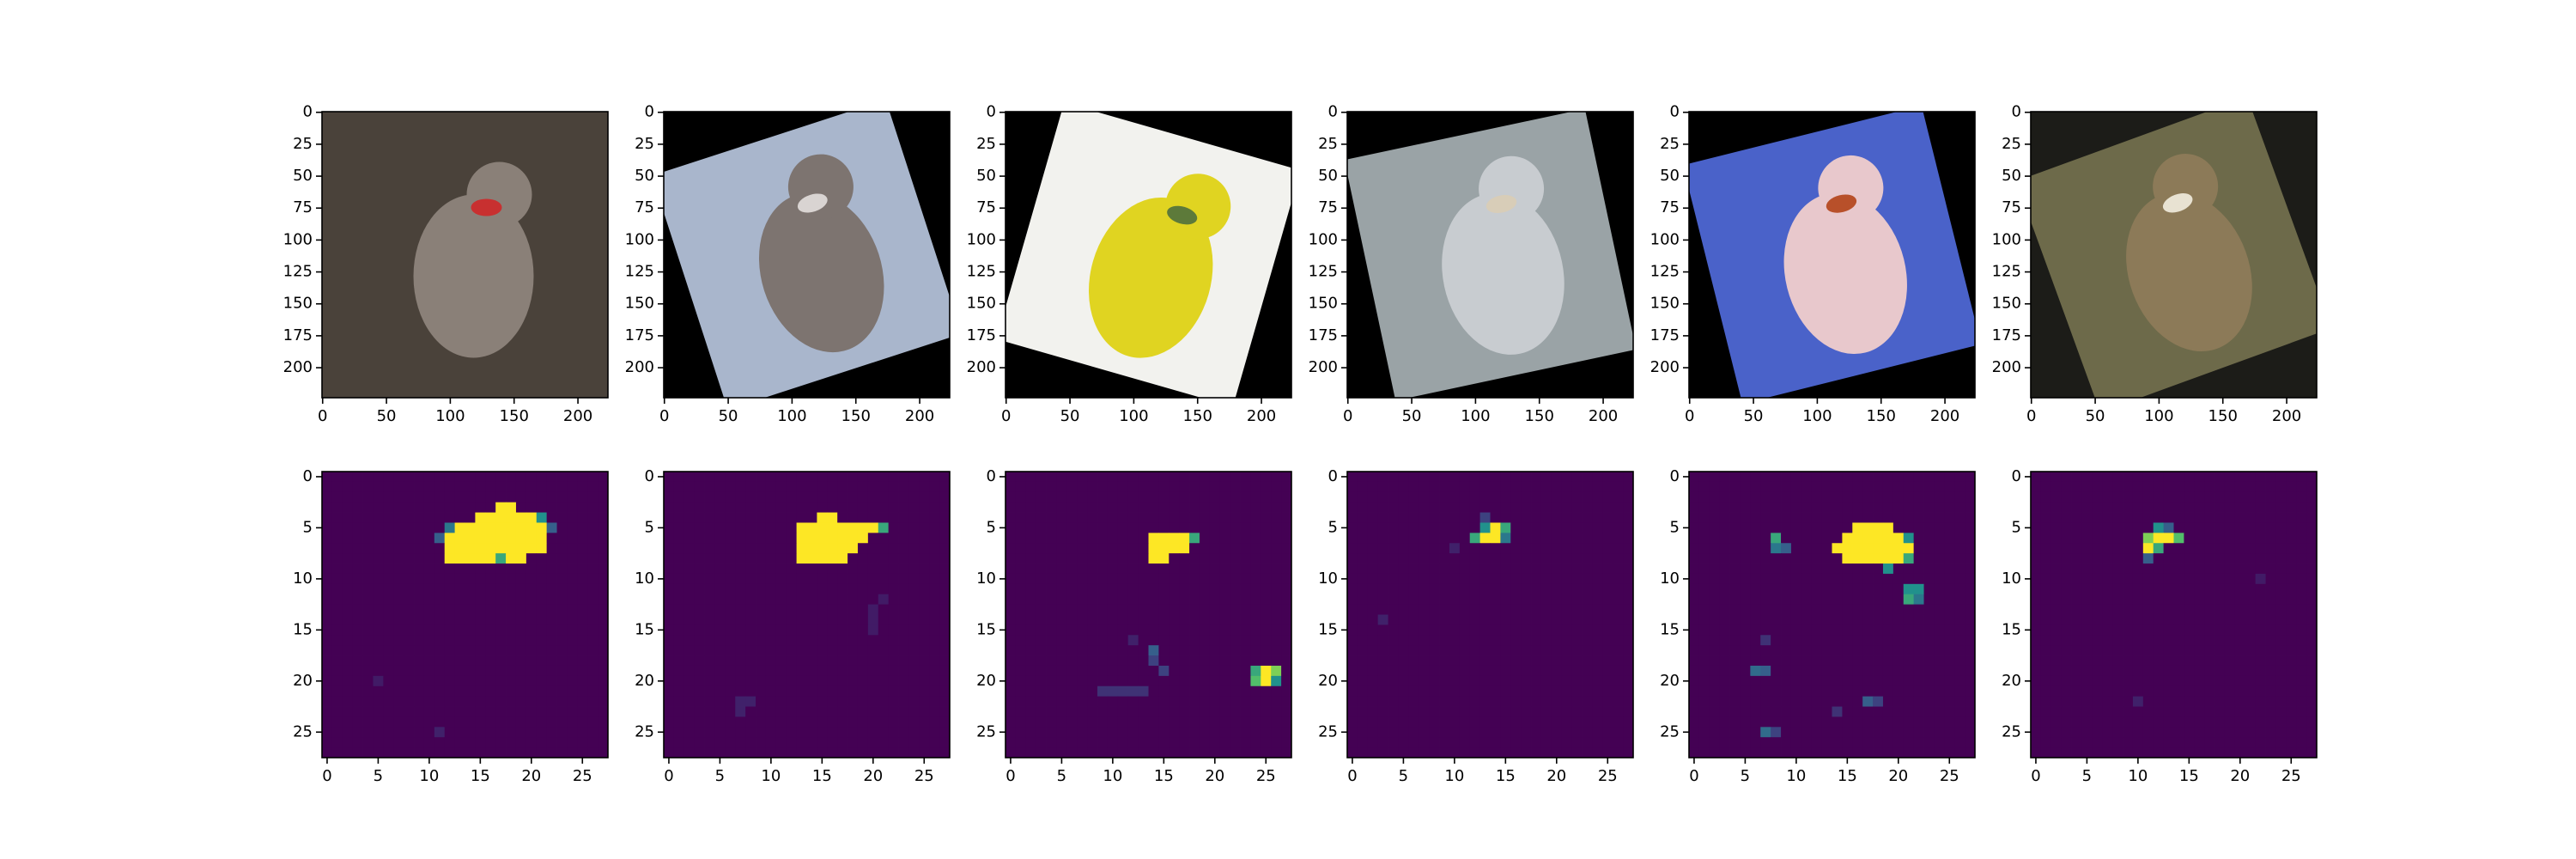 This screenshot has height=859, width=2576. Describe the element at coordinates (2011, 176) in the screenshot. I see `y-tick-label: 50` at that location.